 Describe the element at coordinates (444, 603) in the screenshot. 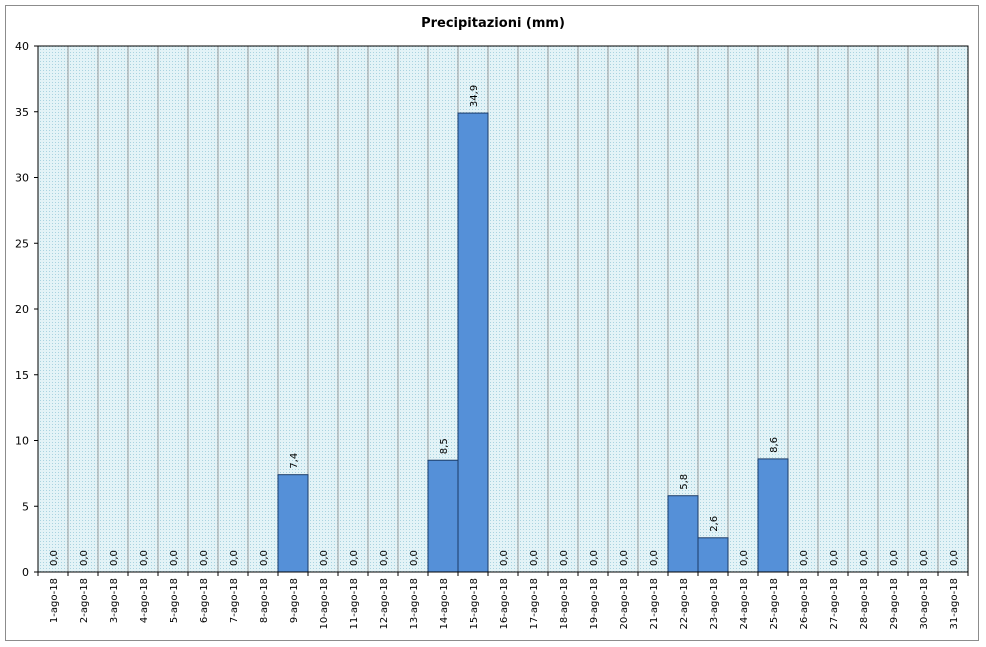

I see `x-tick-label: 14-ago-18` at that location.